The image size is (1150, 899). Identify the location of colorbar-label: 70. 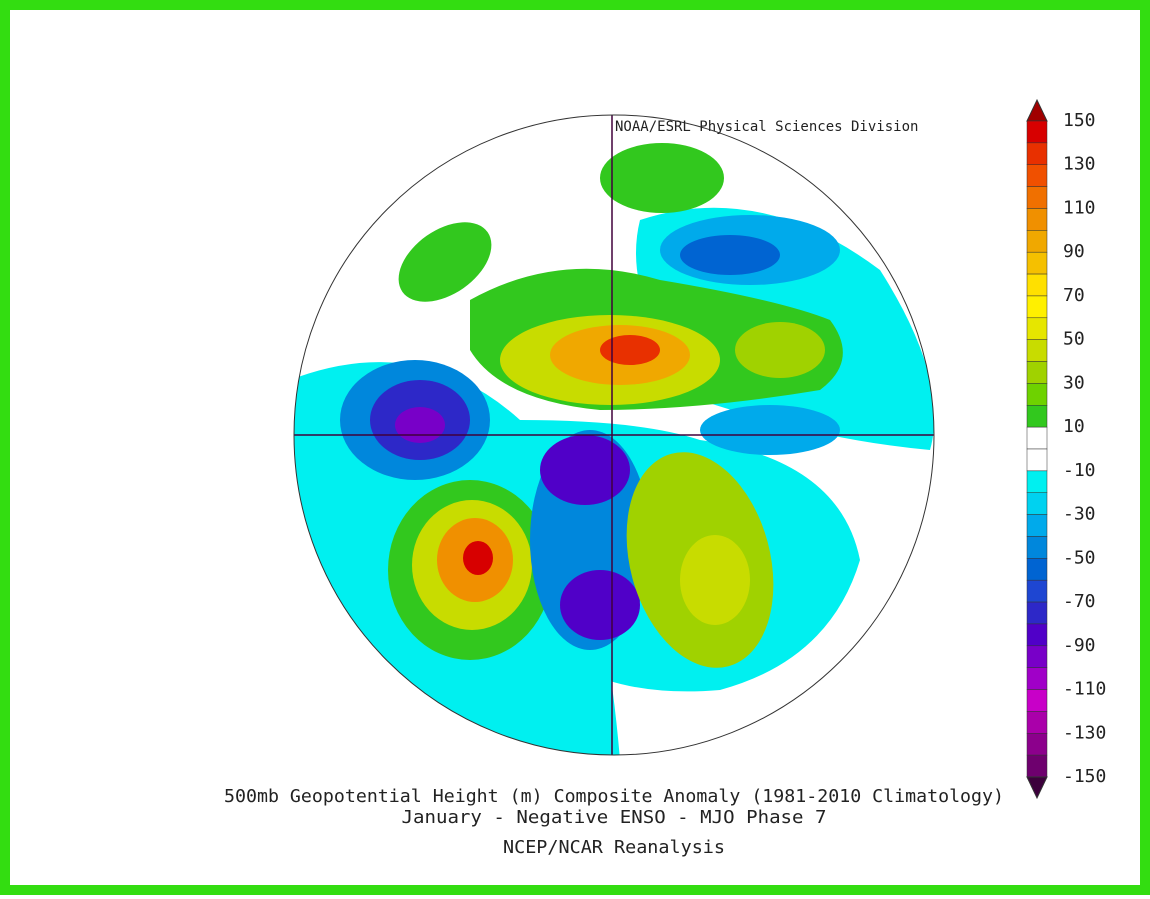
(1074, 295).